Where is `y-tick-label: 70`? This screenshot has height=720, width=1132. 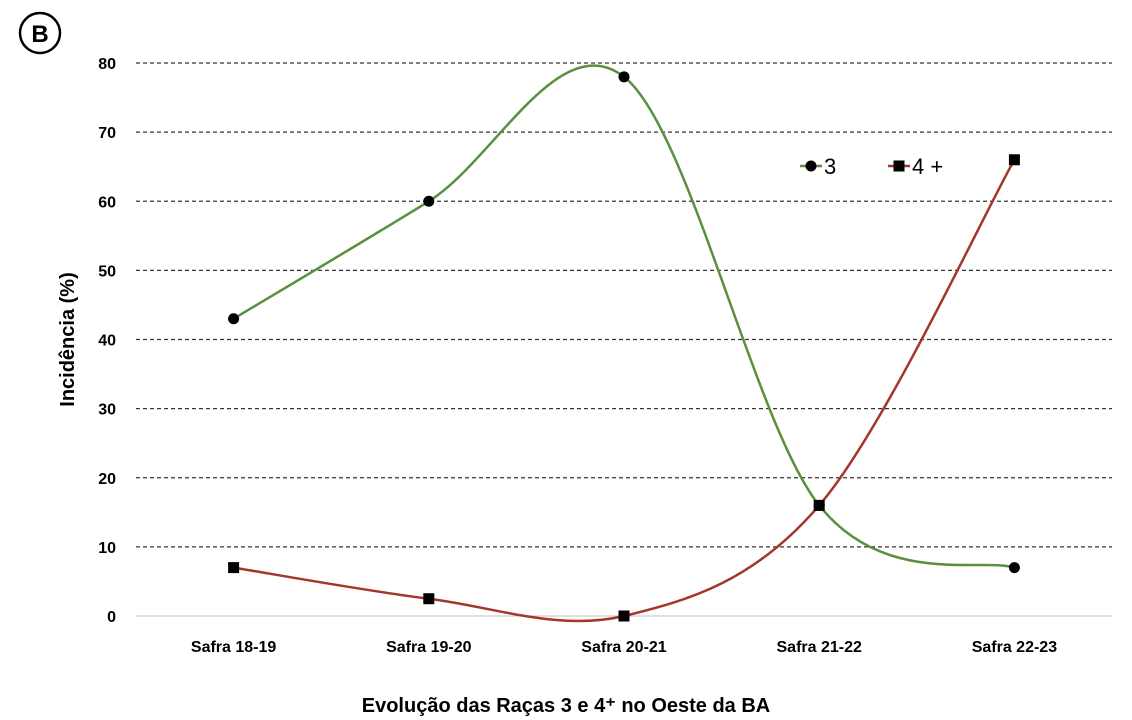 y-tick-label: 70 is located at coordinates (107, 133).